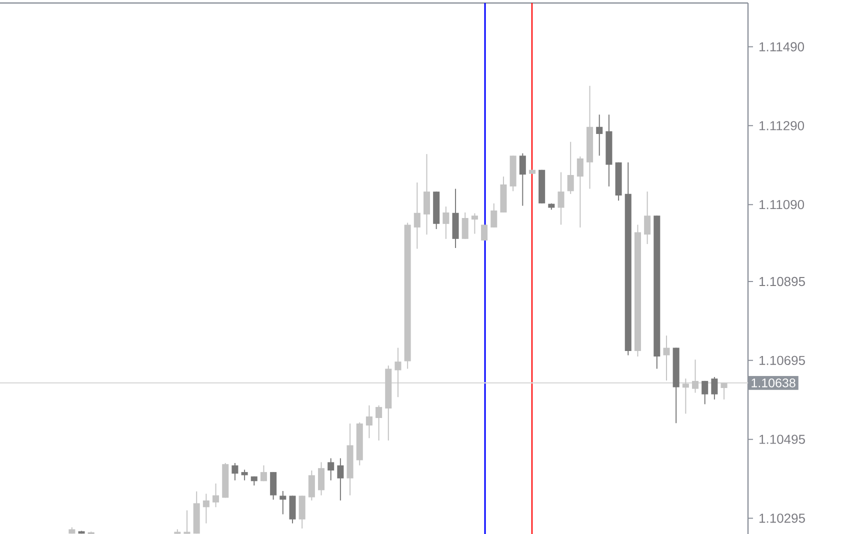 This screenshot has width=855, height=534. I want to click on y-tick-label: 1.10295, so click(782, 518).